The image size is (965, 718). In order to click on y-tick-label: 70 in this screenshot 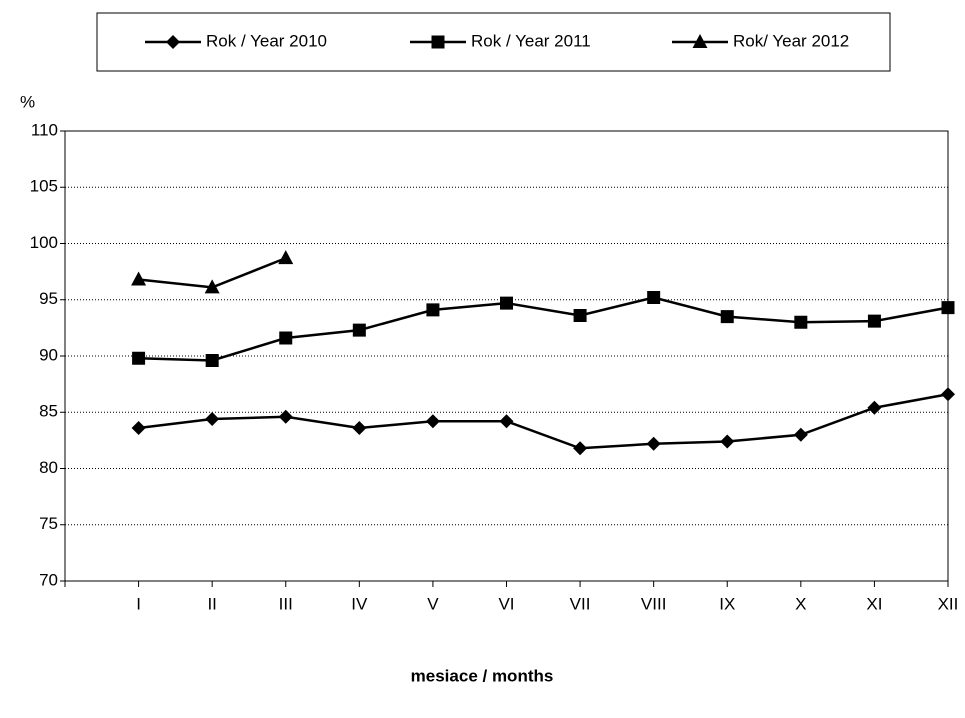, I will do `click(48, 579)`.